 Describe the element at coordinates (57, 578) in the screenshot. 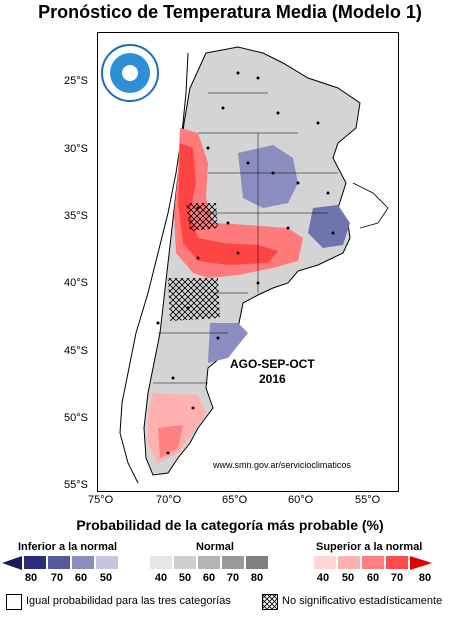

I see `below-value: 70` at that location.